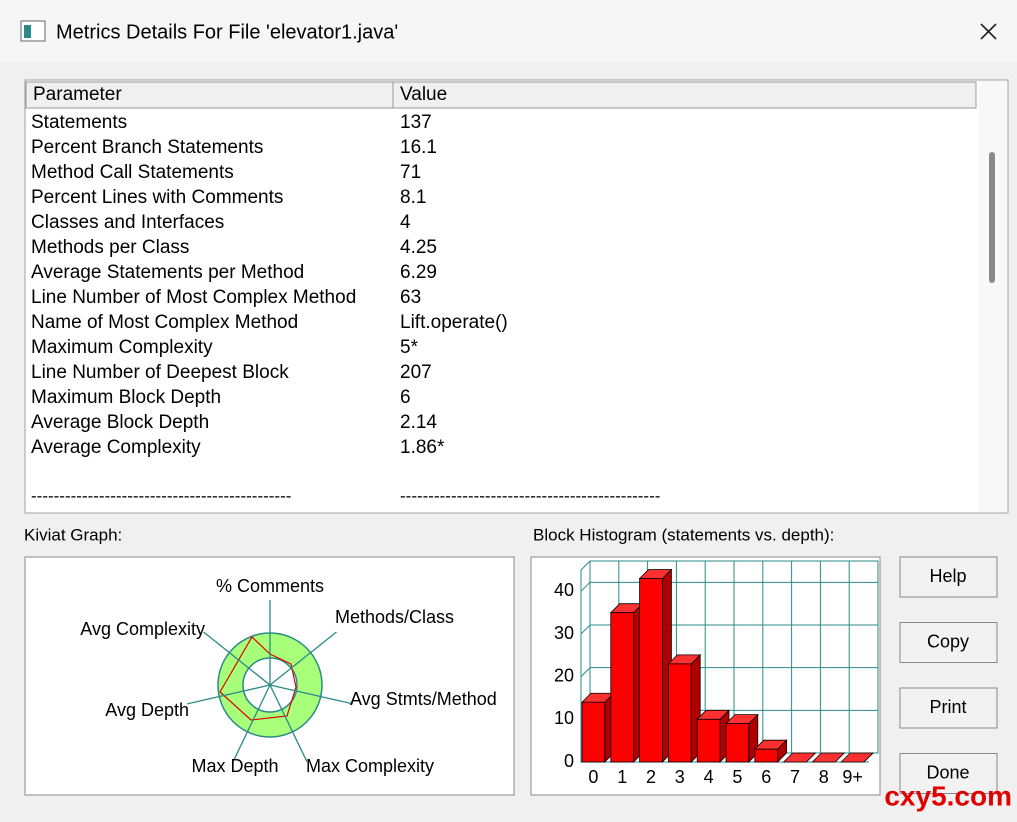 Image resolution: width=1017 pixels, height=822 pixels. What do you see at coordinates (709, 777) in the screenshot?
I see `x-tick-label: 4` at bounding box center [709, 777].